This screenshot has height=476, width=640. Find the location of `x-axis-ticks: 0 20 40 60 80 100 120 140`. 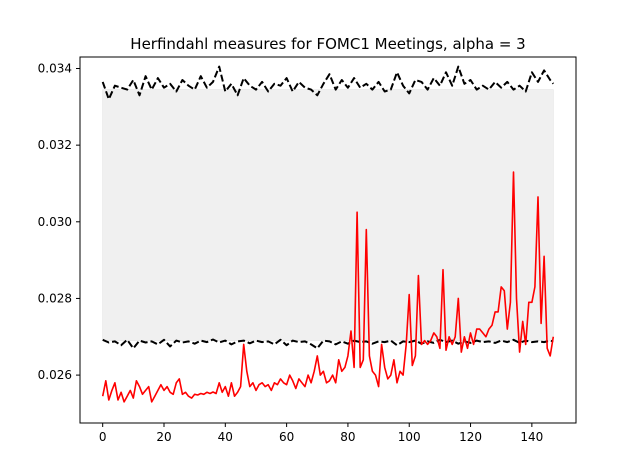

x-axis-ticks: 0 20 40 60 80 100 120 140 is located at coordinates (321, 433).